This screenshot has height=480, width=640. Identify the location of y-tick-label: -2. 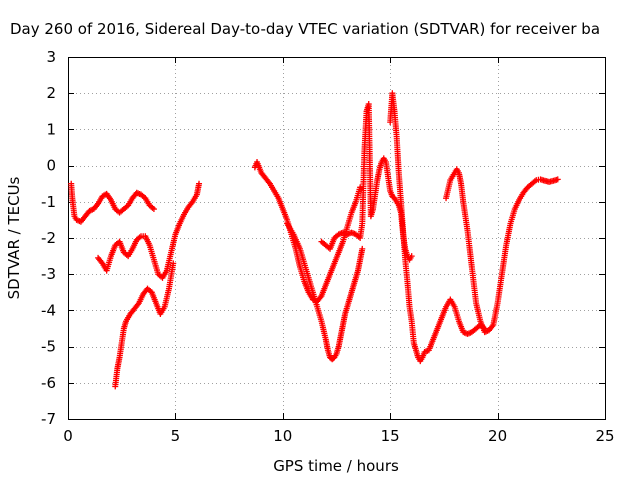
(48, 238).